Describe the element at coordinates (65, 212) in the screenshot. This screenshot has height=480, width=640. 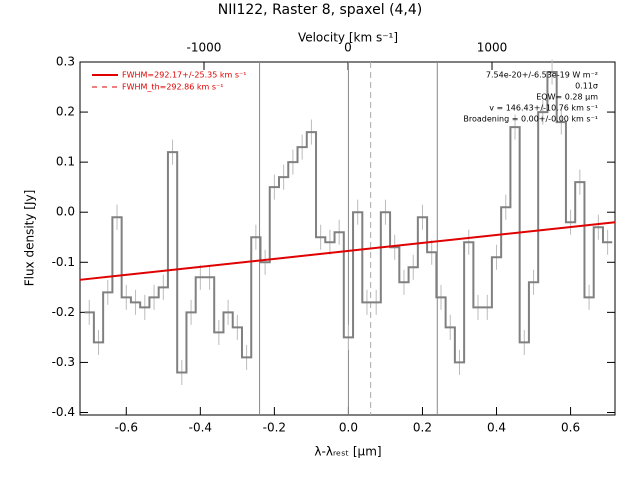
I see `y-tick-label: 0.0` at that location.